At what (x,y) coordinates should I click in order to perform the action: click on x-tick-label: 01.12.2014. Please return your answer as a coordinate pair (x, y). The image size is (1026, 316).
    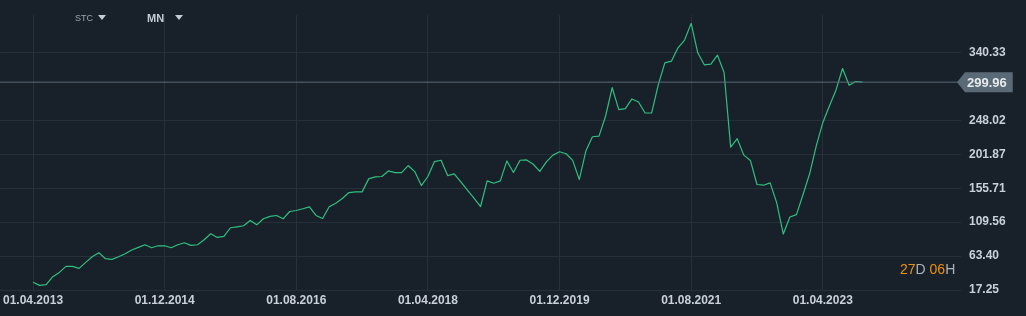
    Looking at the image, I should click on (165, 299).